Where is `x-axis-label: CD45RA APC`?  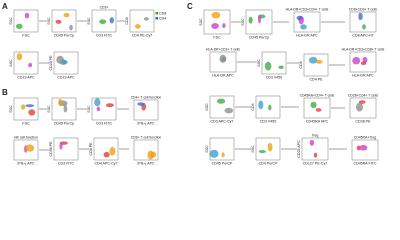 x-axis-label: CD45RA APC is located at coordinates (317, 121).